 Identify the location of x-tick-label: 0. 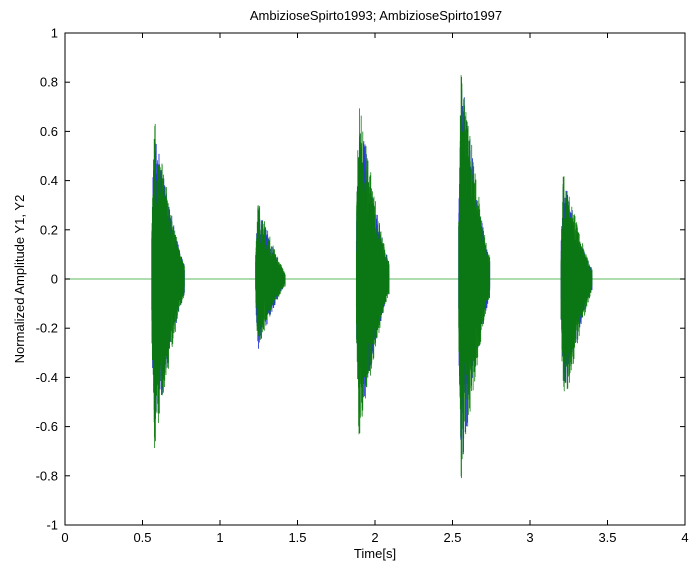
(64, 537).